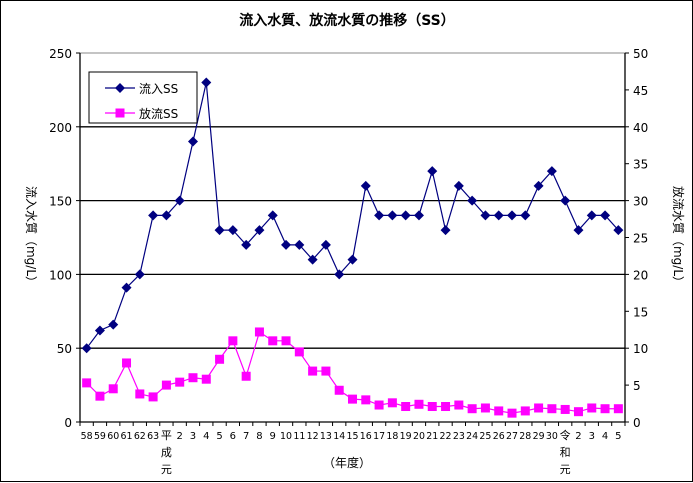 This screenshot has height=483, width=693. I want to click on x-tick-label: 25, so click(485, 436).